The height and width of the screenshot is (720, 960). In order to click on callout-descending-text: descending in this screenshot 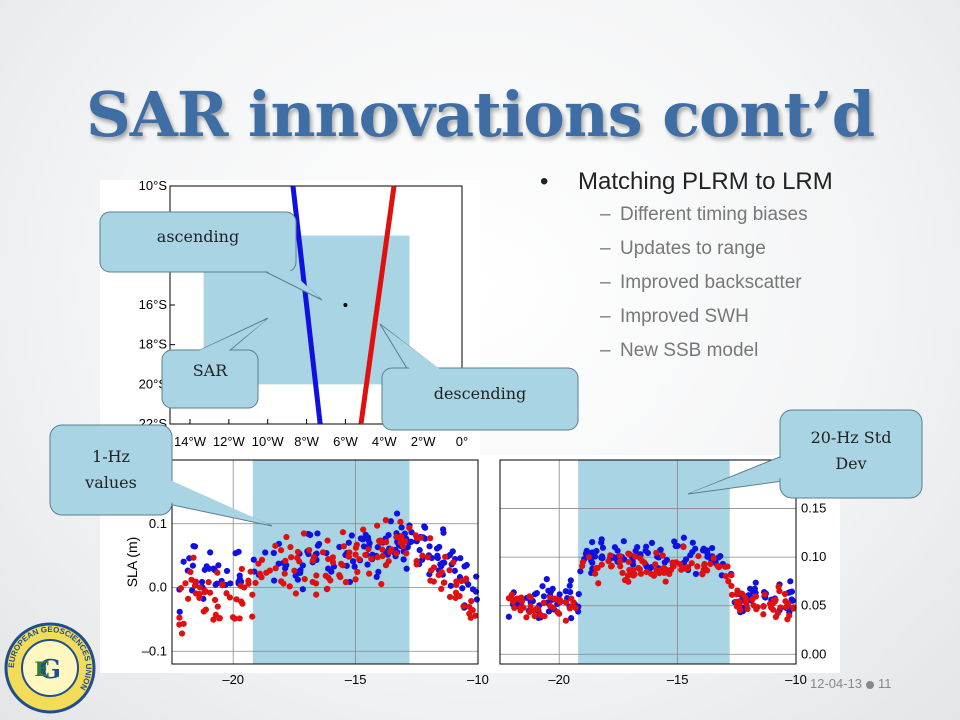, I will do `click(480, 393)`.